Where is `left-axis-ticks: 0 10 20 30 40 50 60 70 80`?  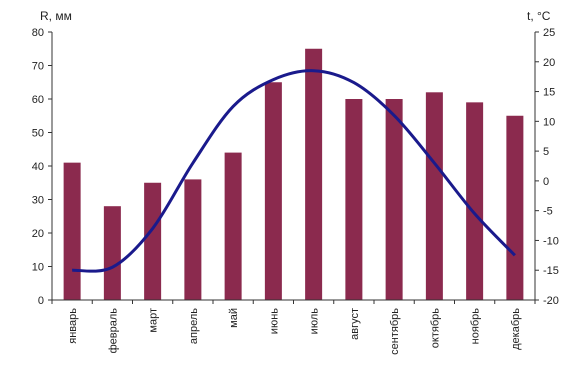
left-axis-ticks: 0 10 20 30 40 50 60 70 80 is located at coordinates (42, 167).